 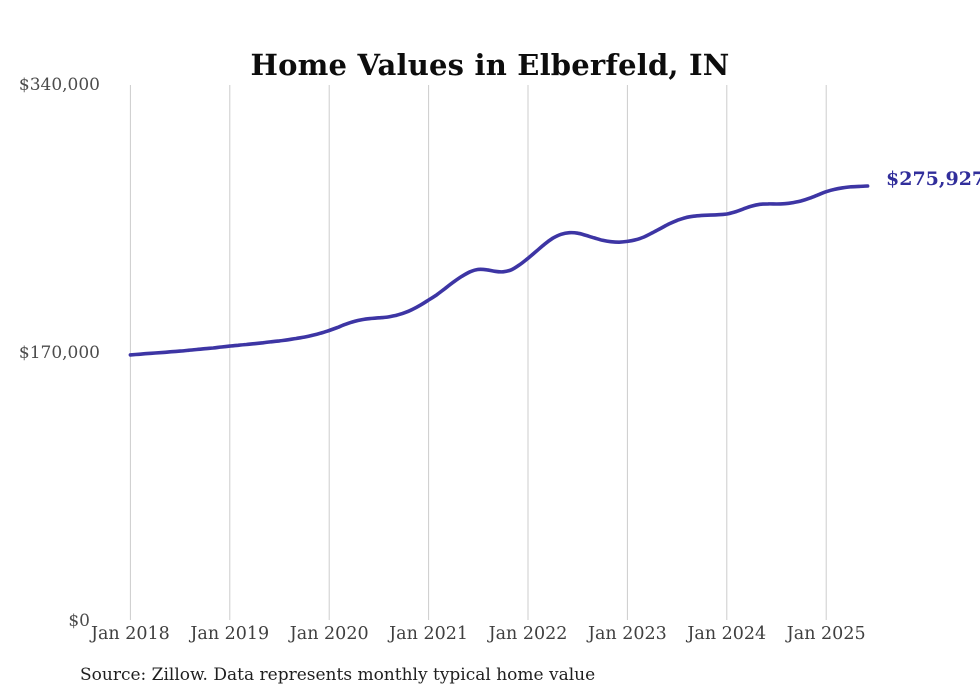 I want to click on x-axis-tick-jan-2020: Jan 2020, so click(x=329, y=634).